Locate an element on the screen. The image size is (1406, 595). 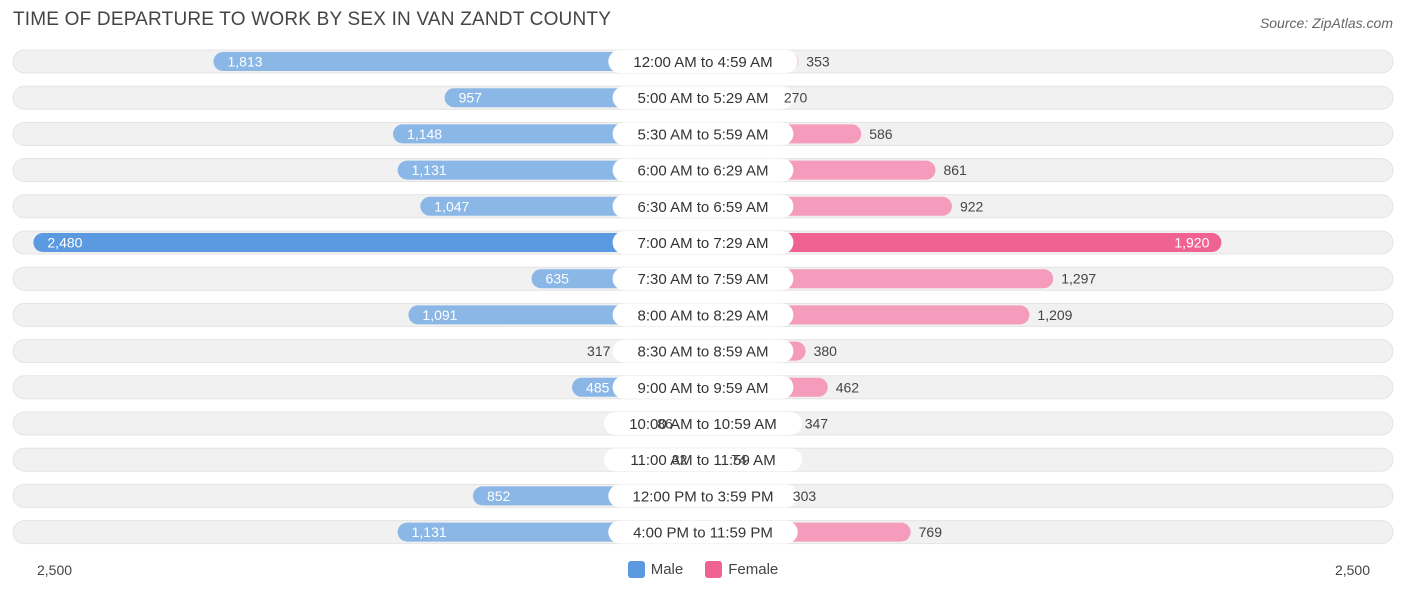
female-value-label: 353 is located at coordinates (818, 62).